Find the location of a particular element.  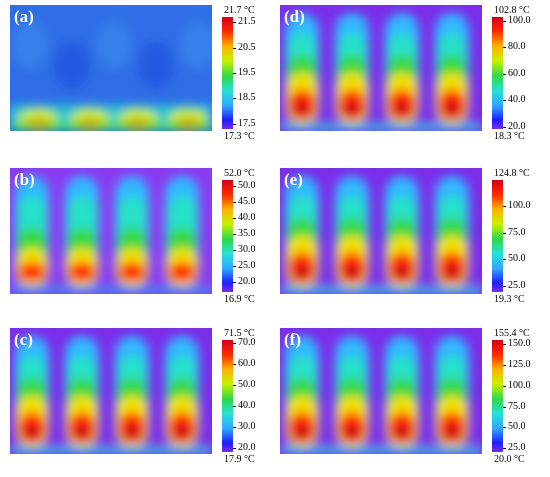

panel-label: (c) is located at coordinates (23, 339).